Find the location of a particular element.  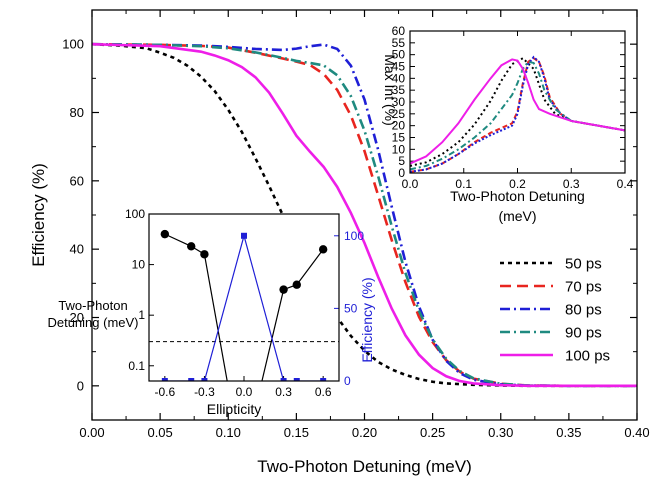

inset-top-y-tick-label: 30 is located at coordinates (399, 102).